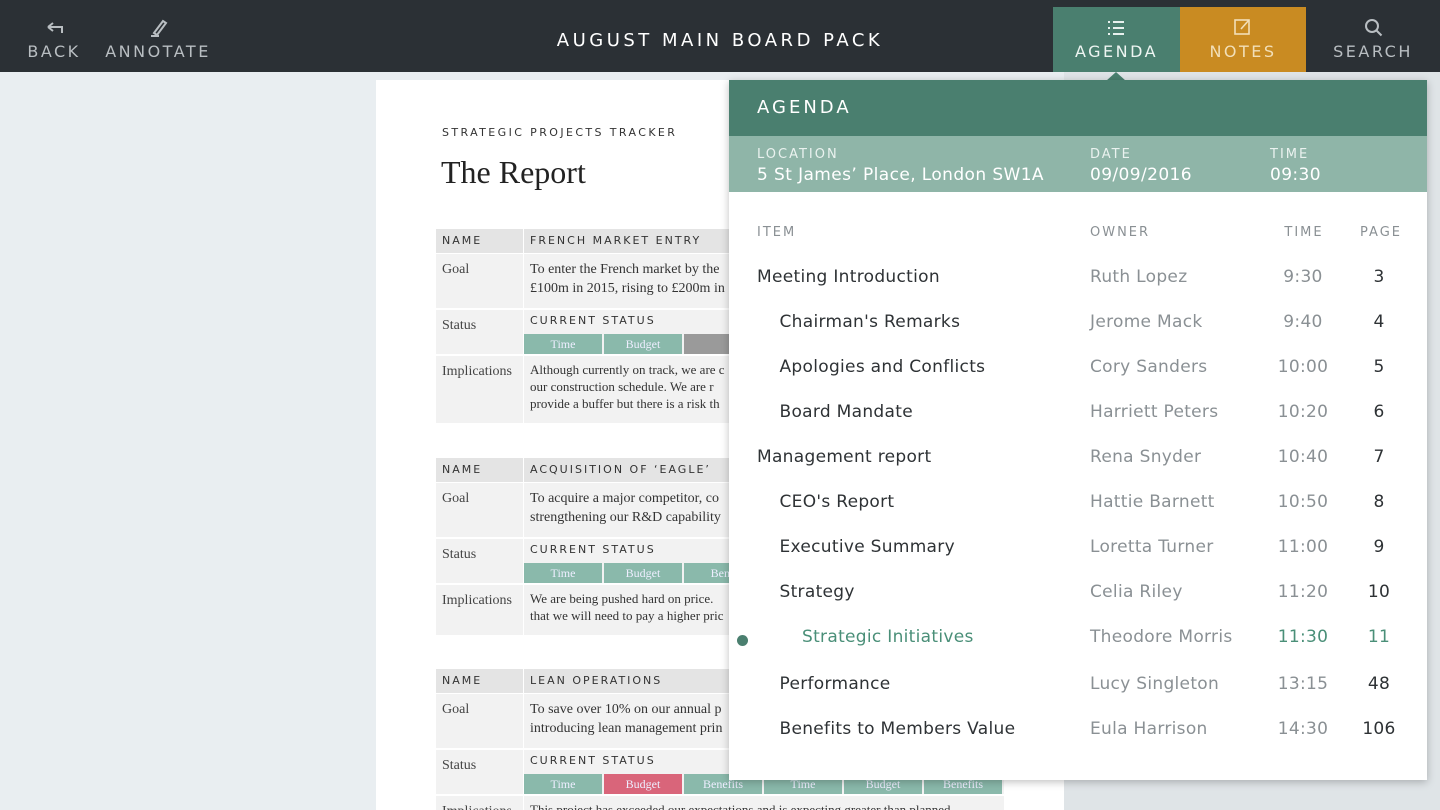 This screenshot has width=1440, height=810. What do you see at coordinates (1149, 367) in the screenshot?
I see `agenda-owner: Cory Sanders` at bounding box center [1149, 367].